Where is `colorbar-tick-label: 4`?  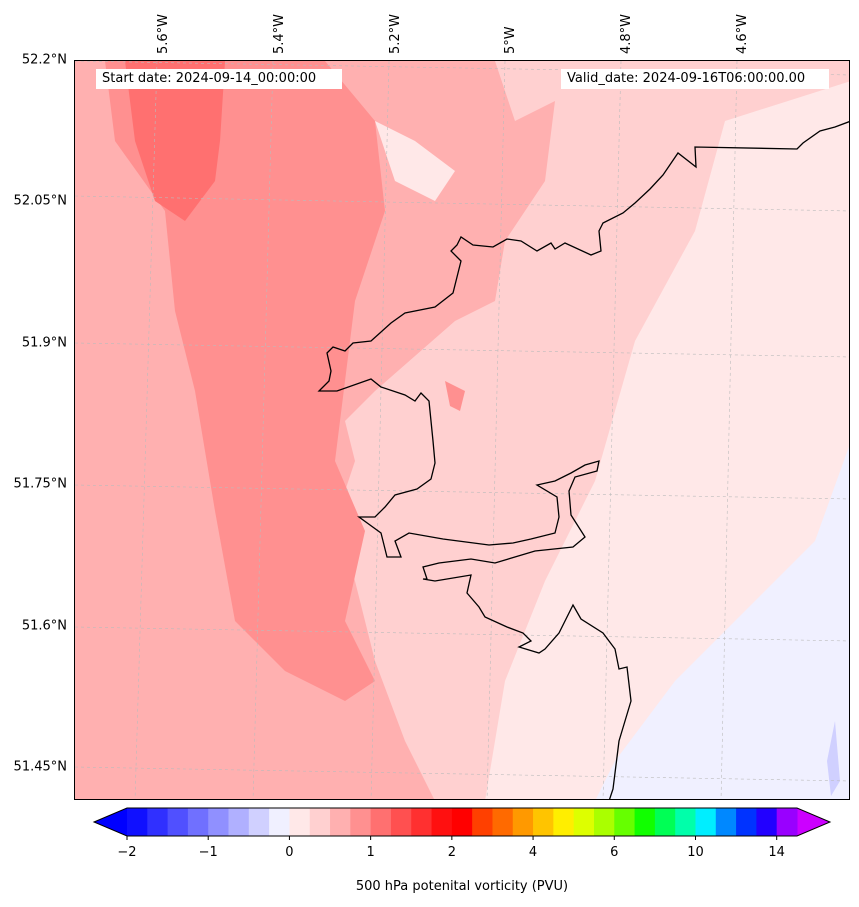 colorbar-tick-label: 4 is located at coordinates (533, 852).